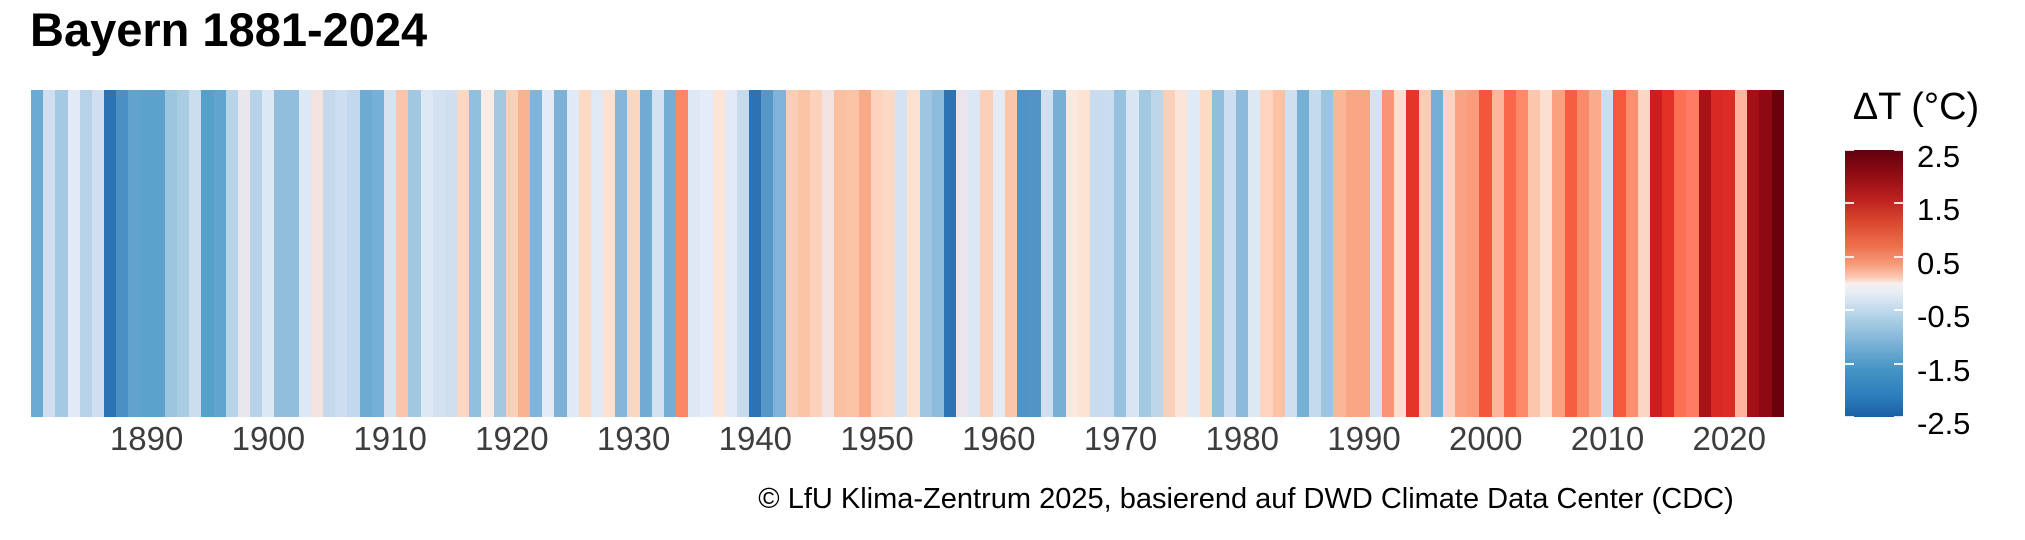  What do you see at coordinates (999, 438) in the screenshot?
I see `x-tick-label: 1960` at bounding box center [999, 438].